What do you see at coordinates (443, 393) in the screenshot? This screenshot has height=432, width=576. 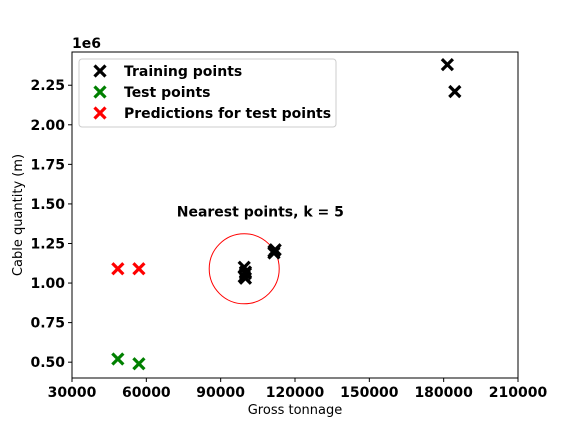 I see `x-tick-label: 180000` at bounding box center [443, 393].